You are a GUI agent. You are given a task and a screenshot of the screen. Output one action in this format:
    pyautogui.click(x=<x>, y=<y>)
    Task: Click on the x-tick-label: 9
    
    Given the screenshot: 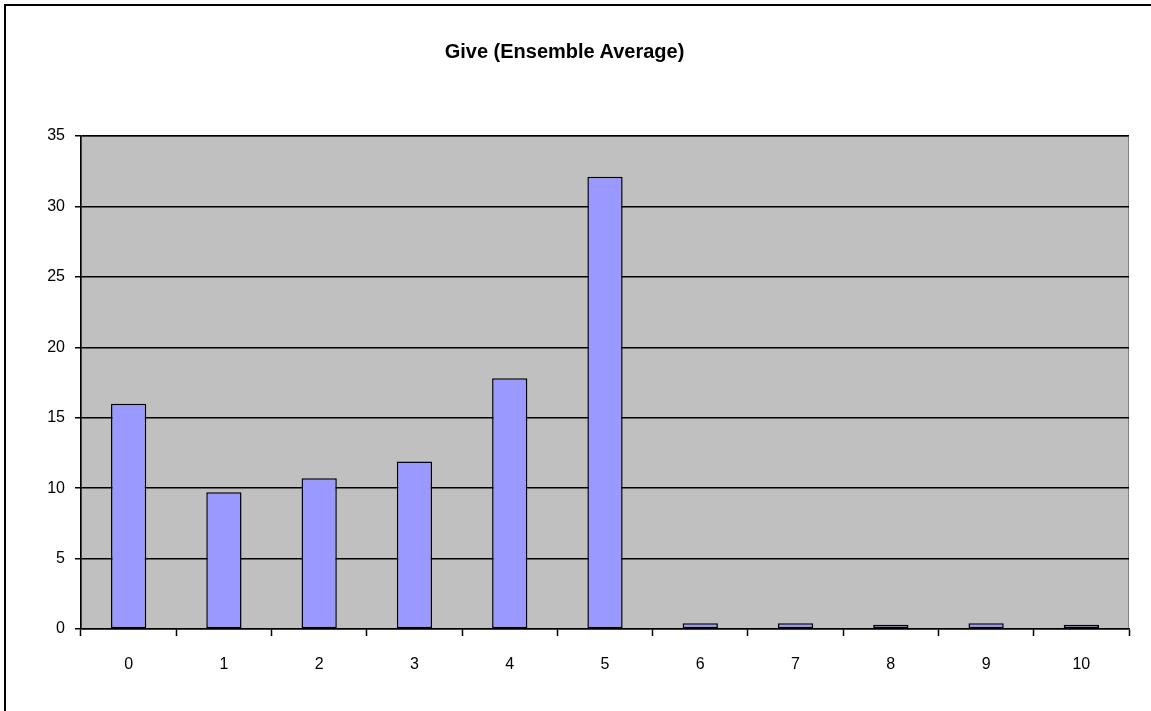 What is the action you would take?
    pyautogui.click(x=986, y=664)
    